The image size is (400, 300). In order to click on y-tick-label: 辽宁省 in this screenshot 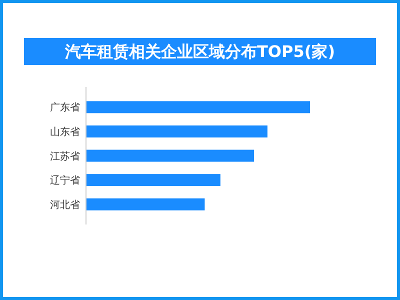, I will do `click(65, 180)`.